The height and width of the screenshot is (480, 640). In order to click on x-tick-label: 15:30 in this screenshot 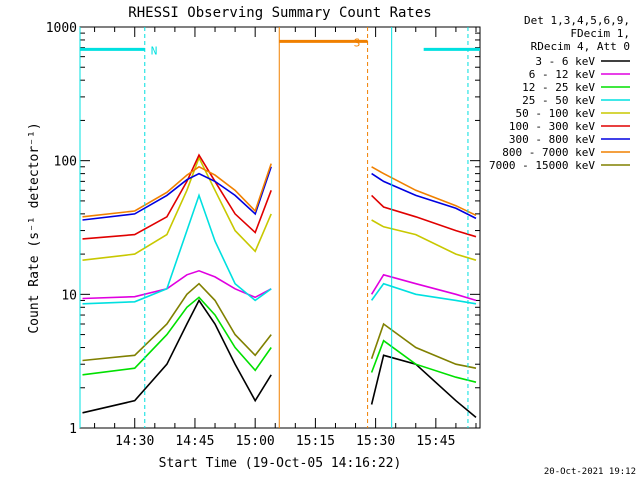, I will do `click(375, 441)`.